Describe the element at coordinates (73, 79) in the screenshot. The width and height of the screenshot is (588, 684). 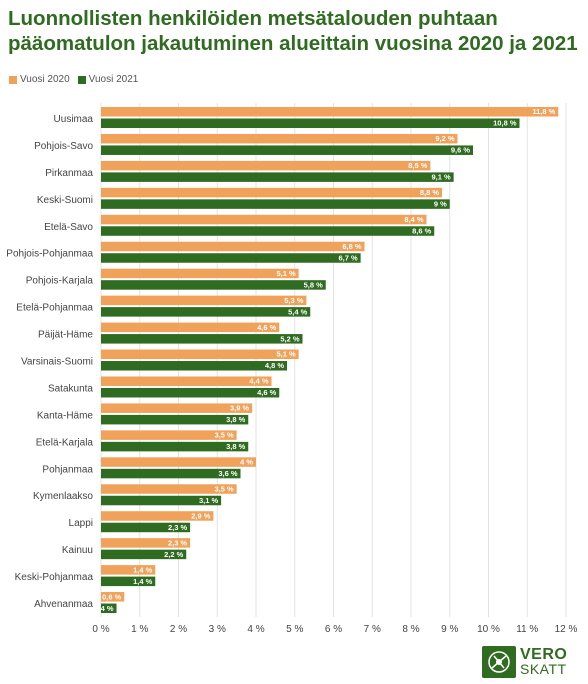
I see `chart-legend: Vuosi 2020 Vuosi 2021` at that location.